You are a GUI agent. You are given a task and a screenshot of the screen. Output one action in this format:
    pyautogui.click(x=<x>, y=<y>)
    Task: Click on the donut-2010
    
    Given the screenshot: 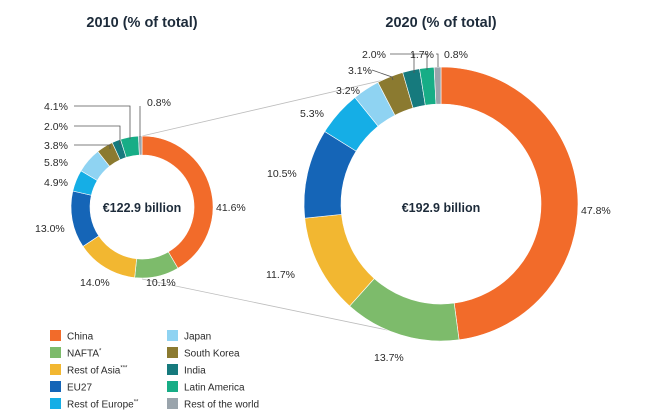 What is the action you would take?
    pyautogui.click(x=142, y=207)
    